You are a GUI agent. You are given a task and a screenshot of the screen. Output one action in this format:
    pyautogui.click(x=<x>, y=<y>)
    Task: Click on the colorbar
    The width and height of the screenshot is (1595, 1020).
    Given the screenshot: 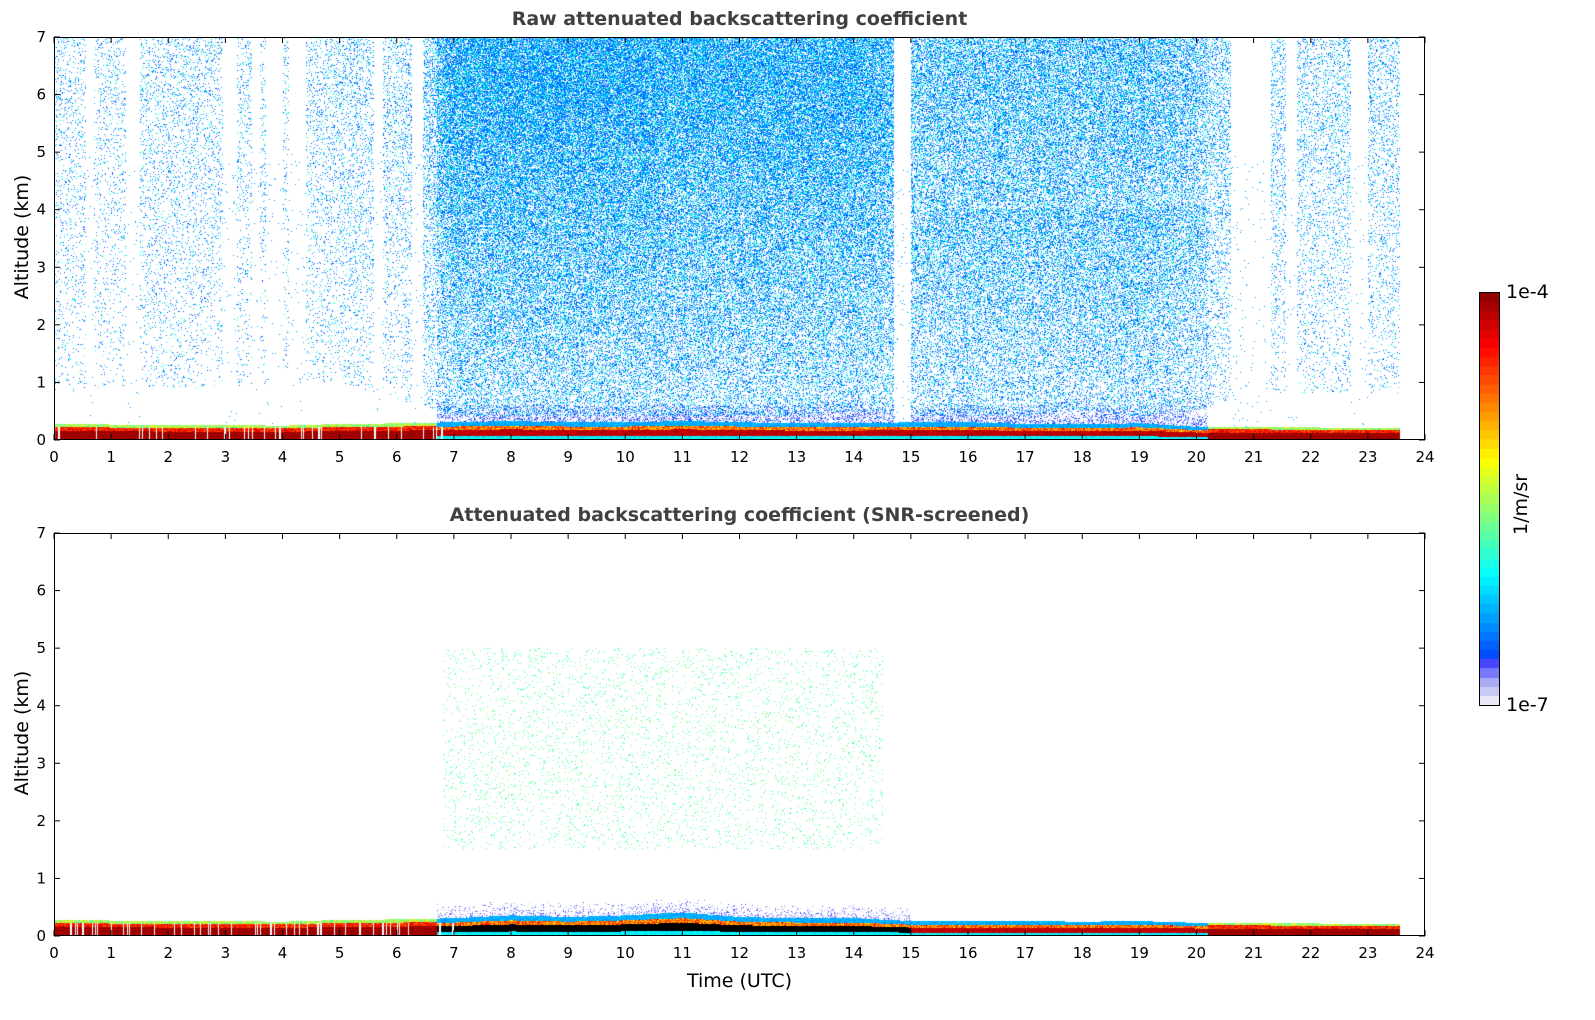 What is the action you would take?
    pyautogui.click(x=1489, y=499)
    